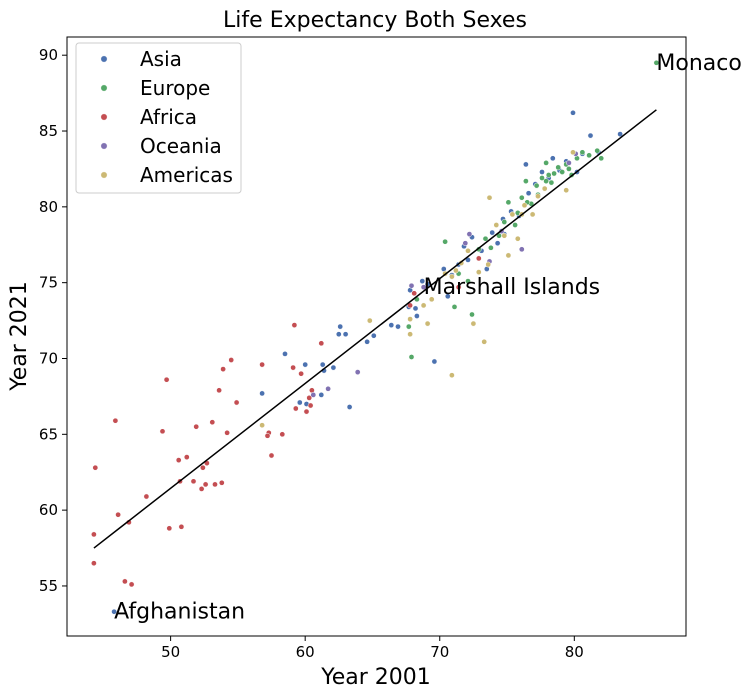  I want to click on x-axis-ticks: 50 60 70 80, so click(372, 648).